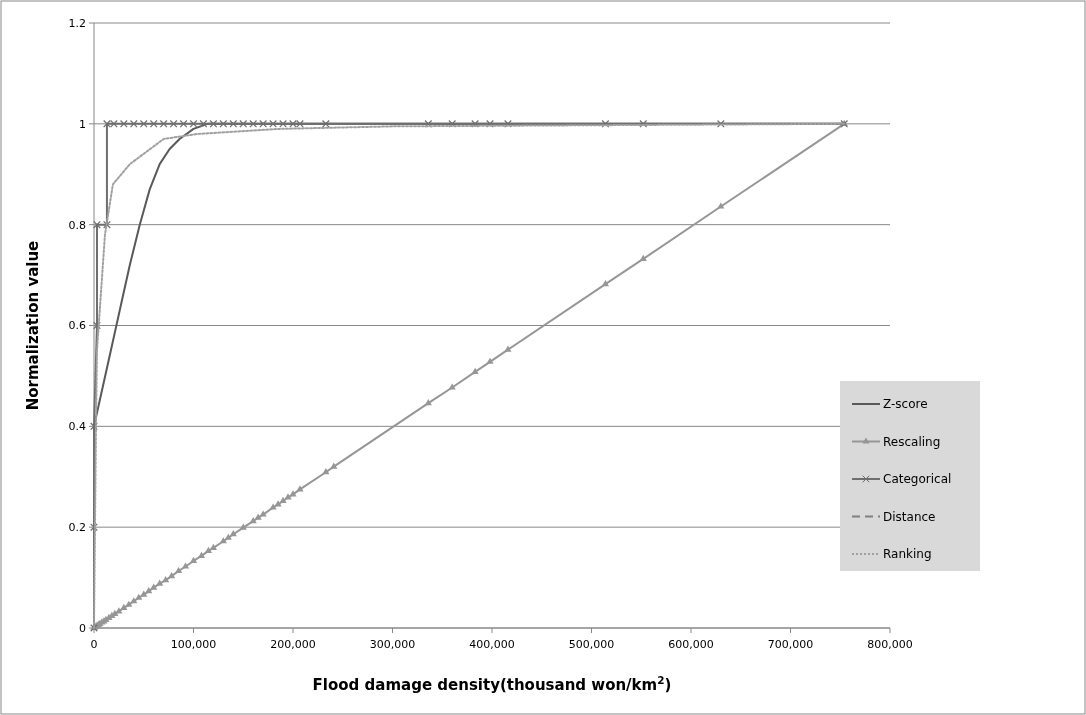 The width and height of the screenshot is (1086, 715). Describe the element at coordinates (890, 644) in the screenshot. I see `x-tick-label: 800,000` at that location.